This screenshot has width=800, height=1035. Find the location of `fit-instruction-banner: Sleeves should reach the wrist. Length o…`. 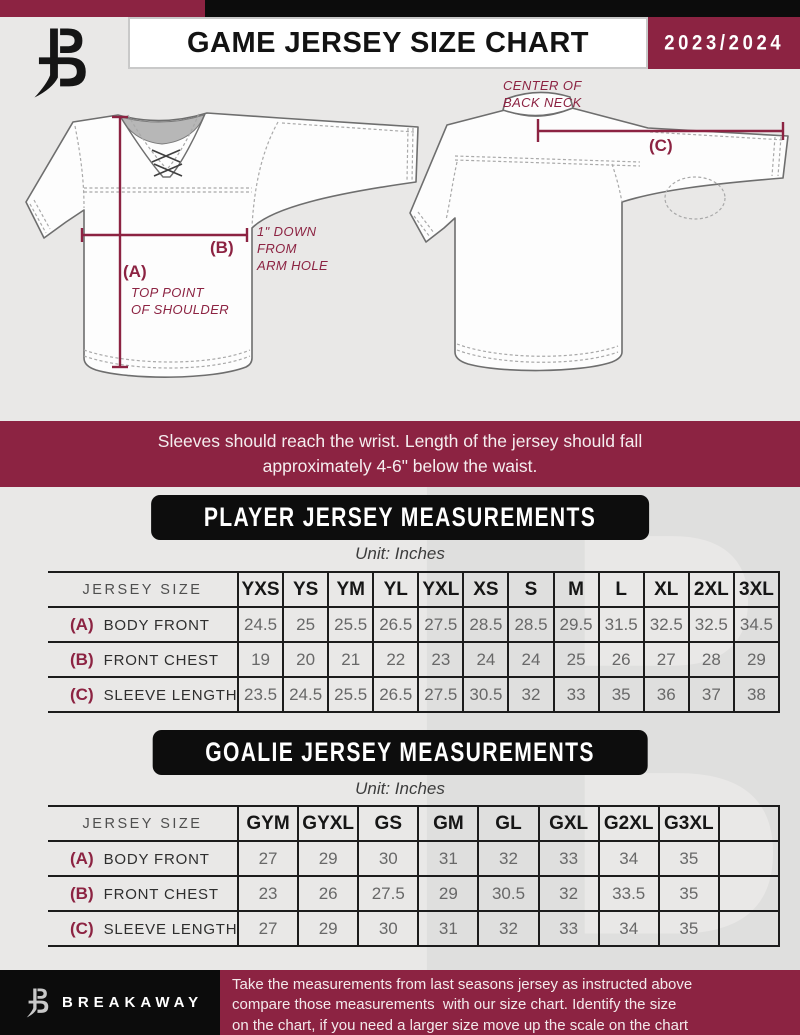

fit-instruction-banner: Sleeves should reach the wrist. Length o… is located at coordinates (400, 454).